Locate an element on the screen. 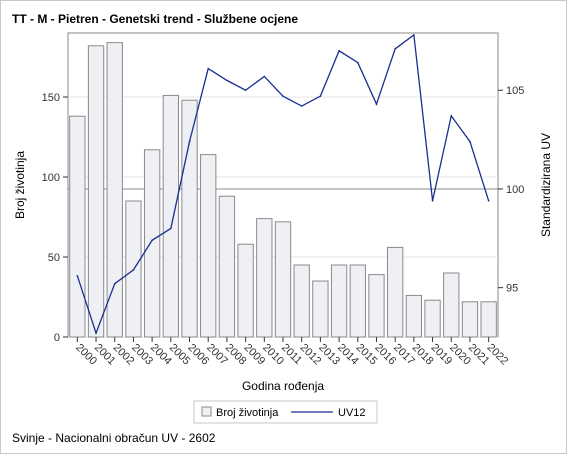  bar-2016 is located at coordinates (376, 306).